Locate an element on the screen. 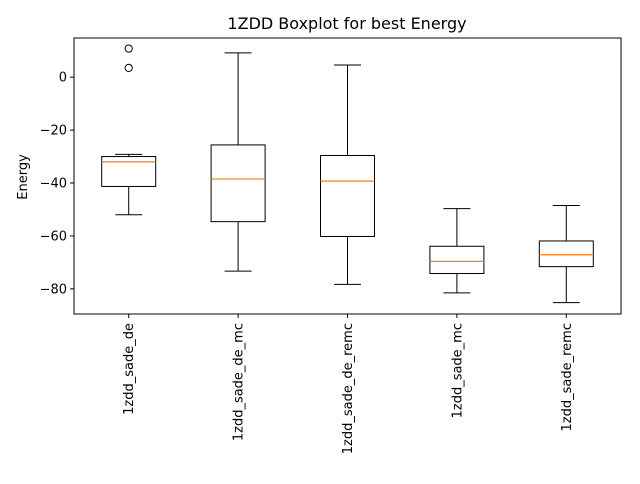 This screenshot has height=484, width=640. y-tick-label: −40 is located at coordinates (53, 184).